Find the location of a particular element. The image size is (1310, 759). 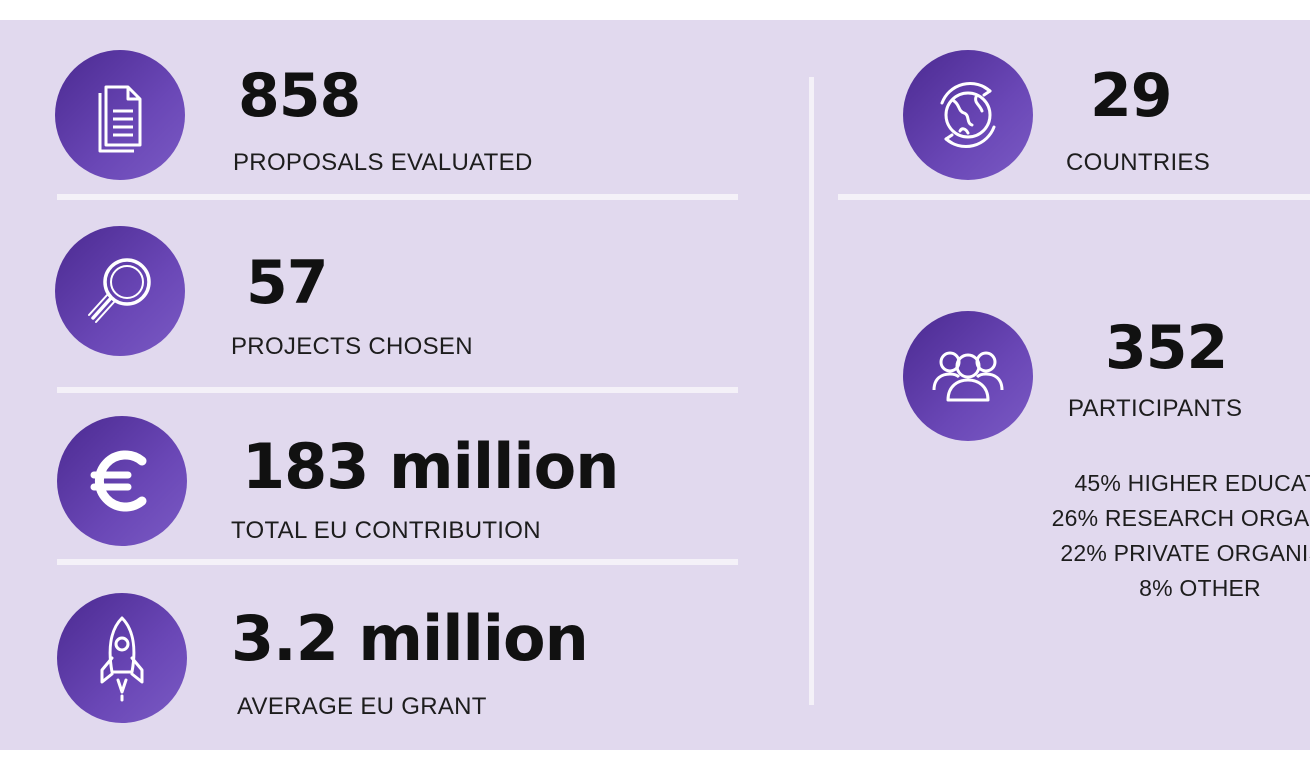

stat-label-countries: COUNTRIES is located at coordinates (1138, 162).